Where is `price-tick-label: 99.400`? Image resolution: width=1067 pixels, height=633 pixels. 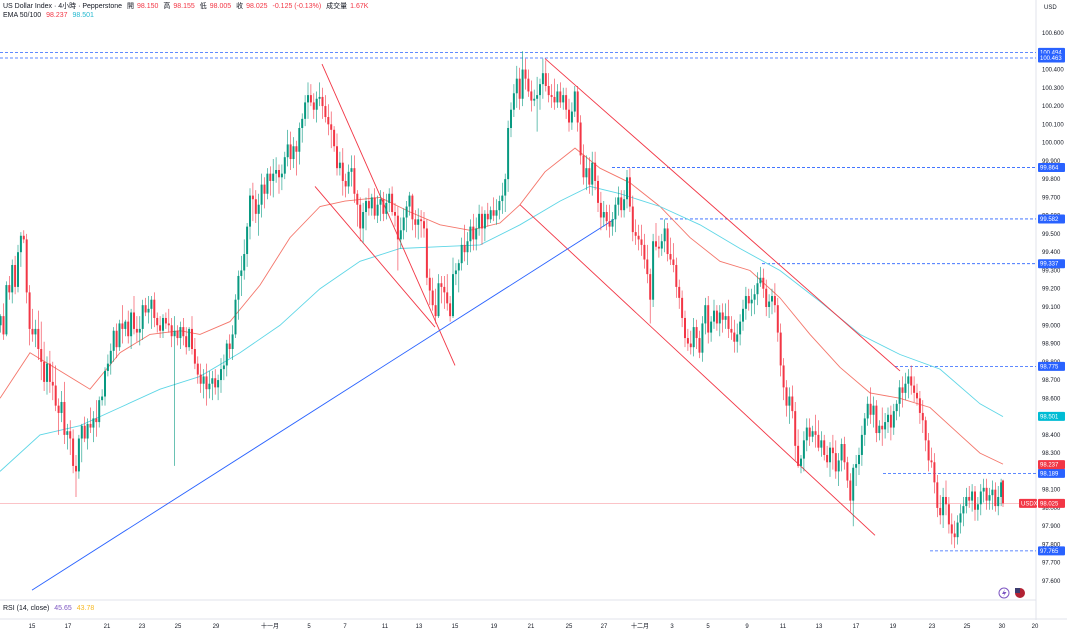 price-tick-label: 99.400 is located at coordinates (1051, 253).